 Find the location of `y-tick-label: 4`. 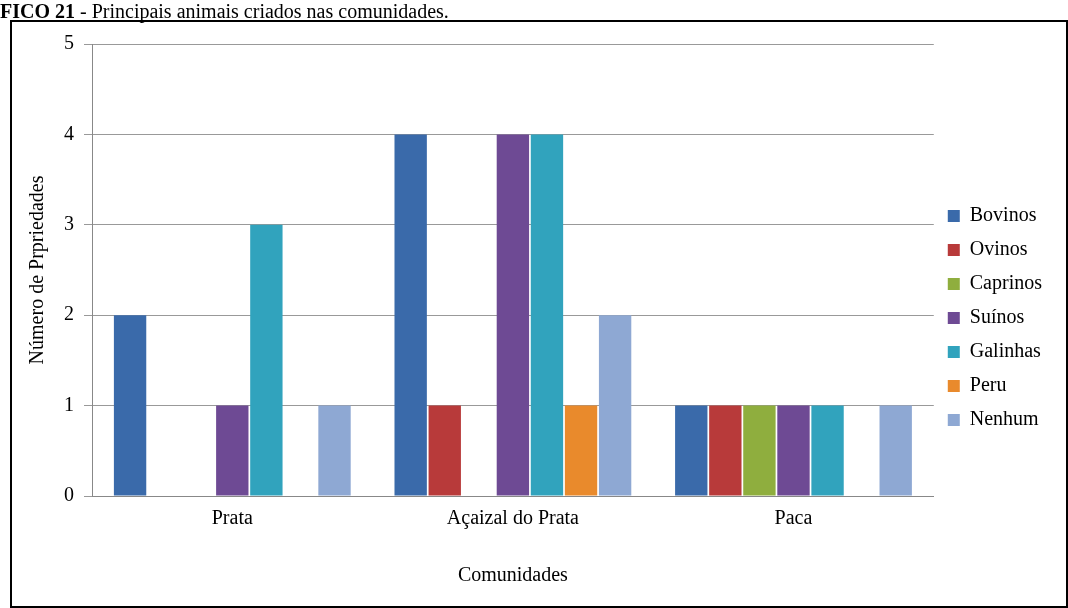

y-tick-label: 4 is located at coordinates (69, 132).